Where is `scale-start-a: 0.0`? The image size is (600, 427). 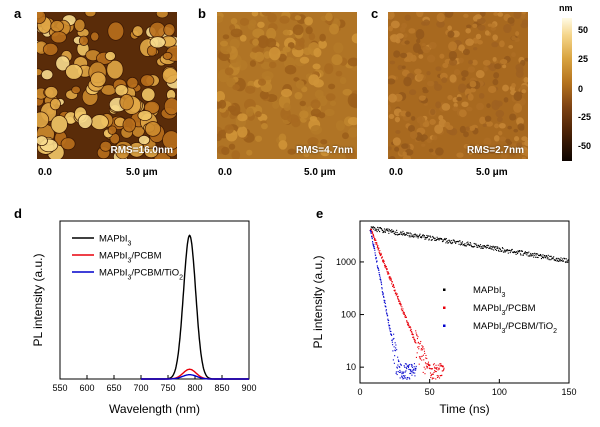 scale-start-a: 0.0 is located at coordinates (45, 172).